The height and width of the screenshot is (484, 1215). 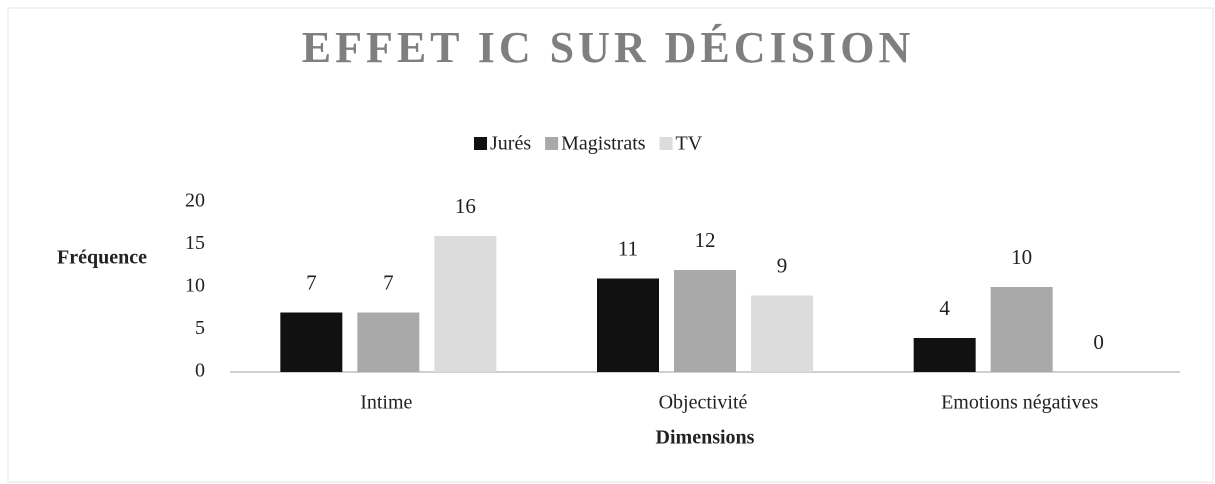 What do you see at coordinates (628, 248) in the screenshot?
I see `data-label: 11` at bounding box center [628, 248].